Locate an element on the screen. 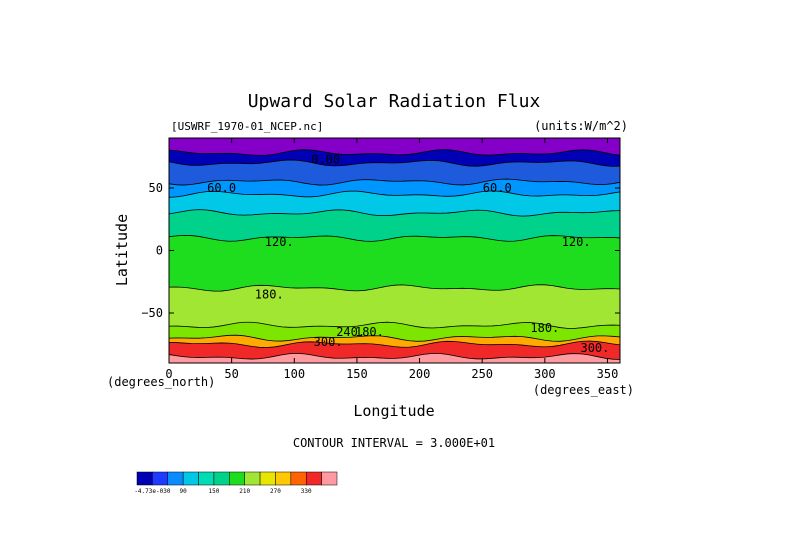 The width and height of the screenshot is (789, 558). x-tick-label: 50 is located at coordinates (231, 374).